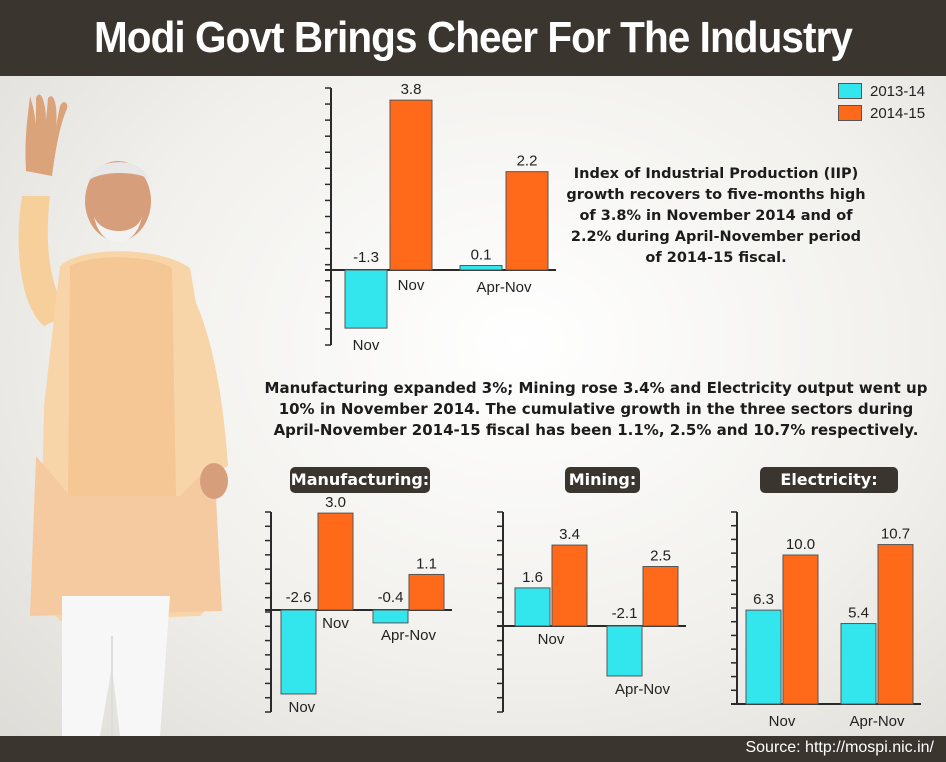  I want to click on mining-title: Mining:, so click(602, 480).